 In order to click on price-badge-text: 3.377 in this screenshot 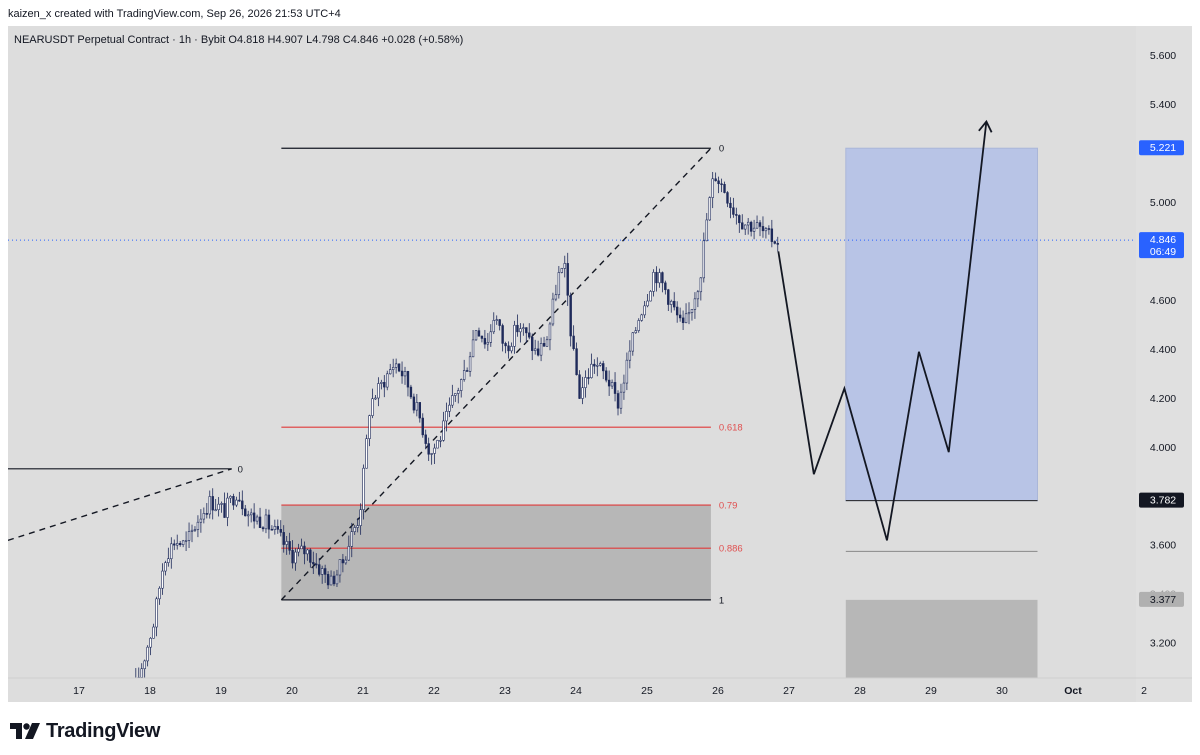, I will do `click(1163, 600)`.